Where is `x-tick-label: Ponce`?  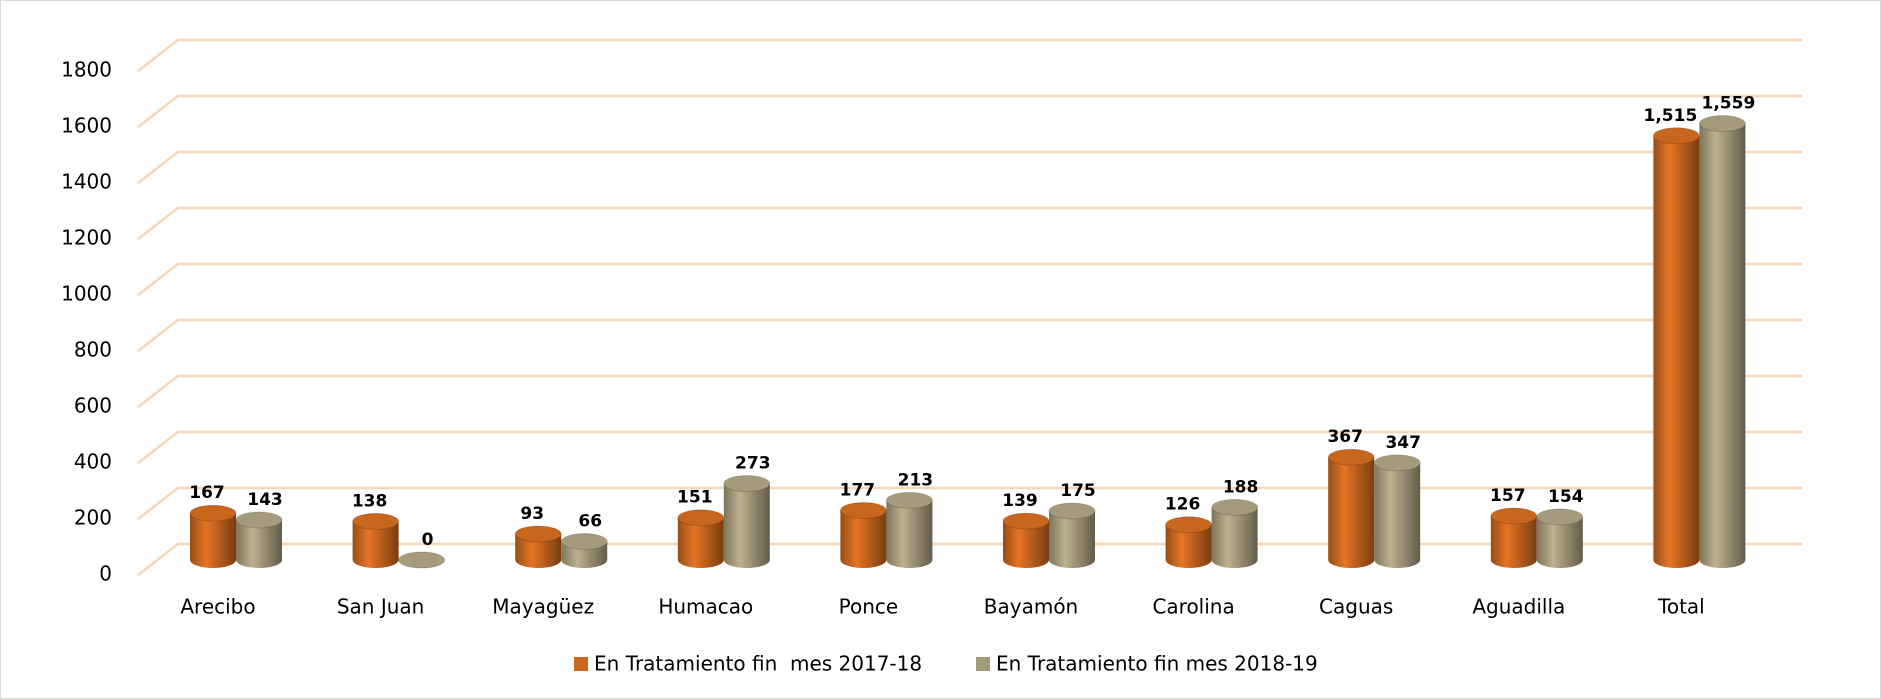 x-tick-label: Ponce is located at coordinates (869, 607).